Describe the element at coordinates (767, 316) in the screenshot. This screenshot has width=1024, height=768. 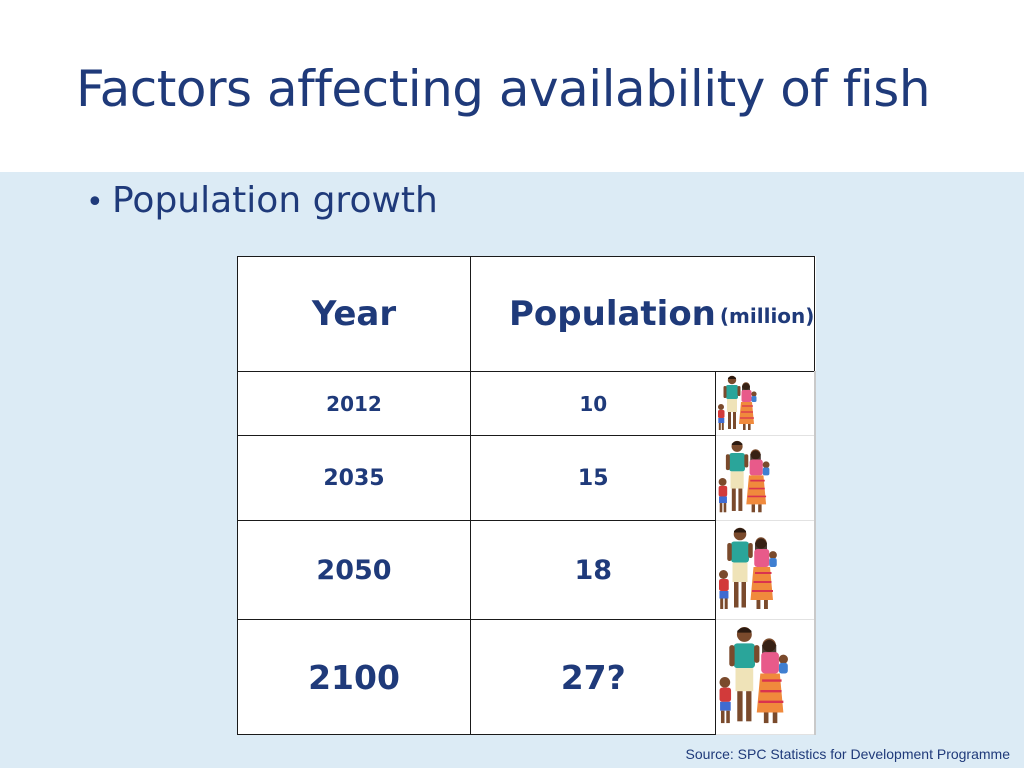
I see `header-unit: (million)` at that location.